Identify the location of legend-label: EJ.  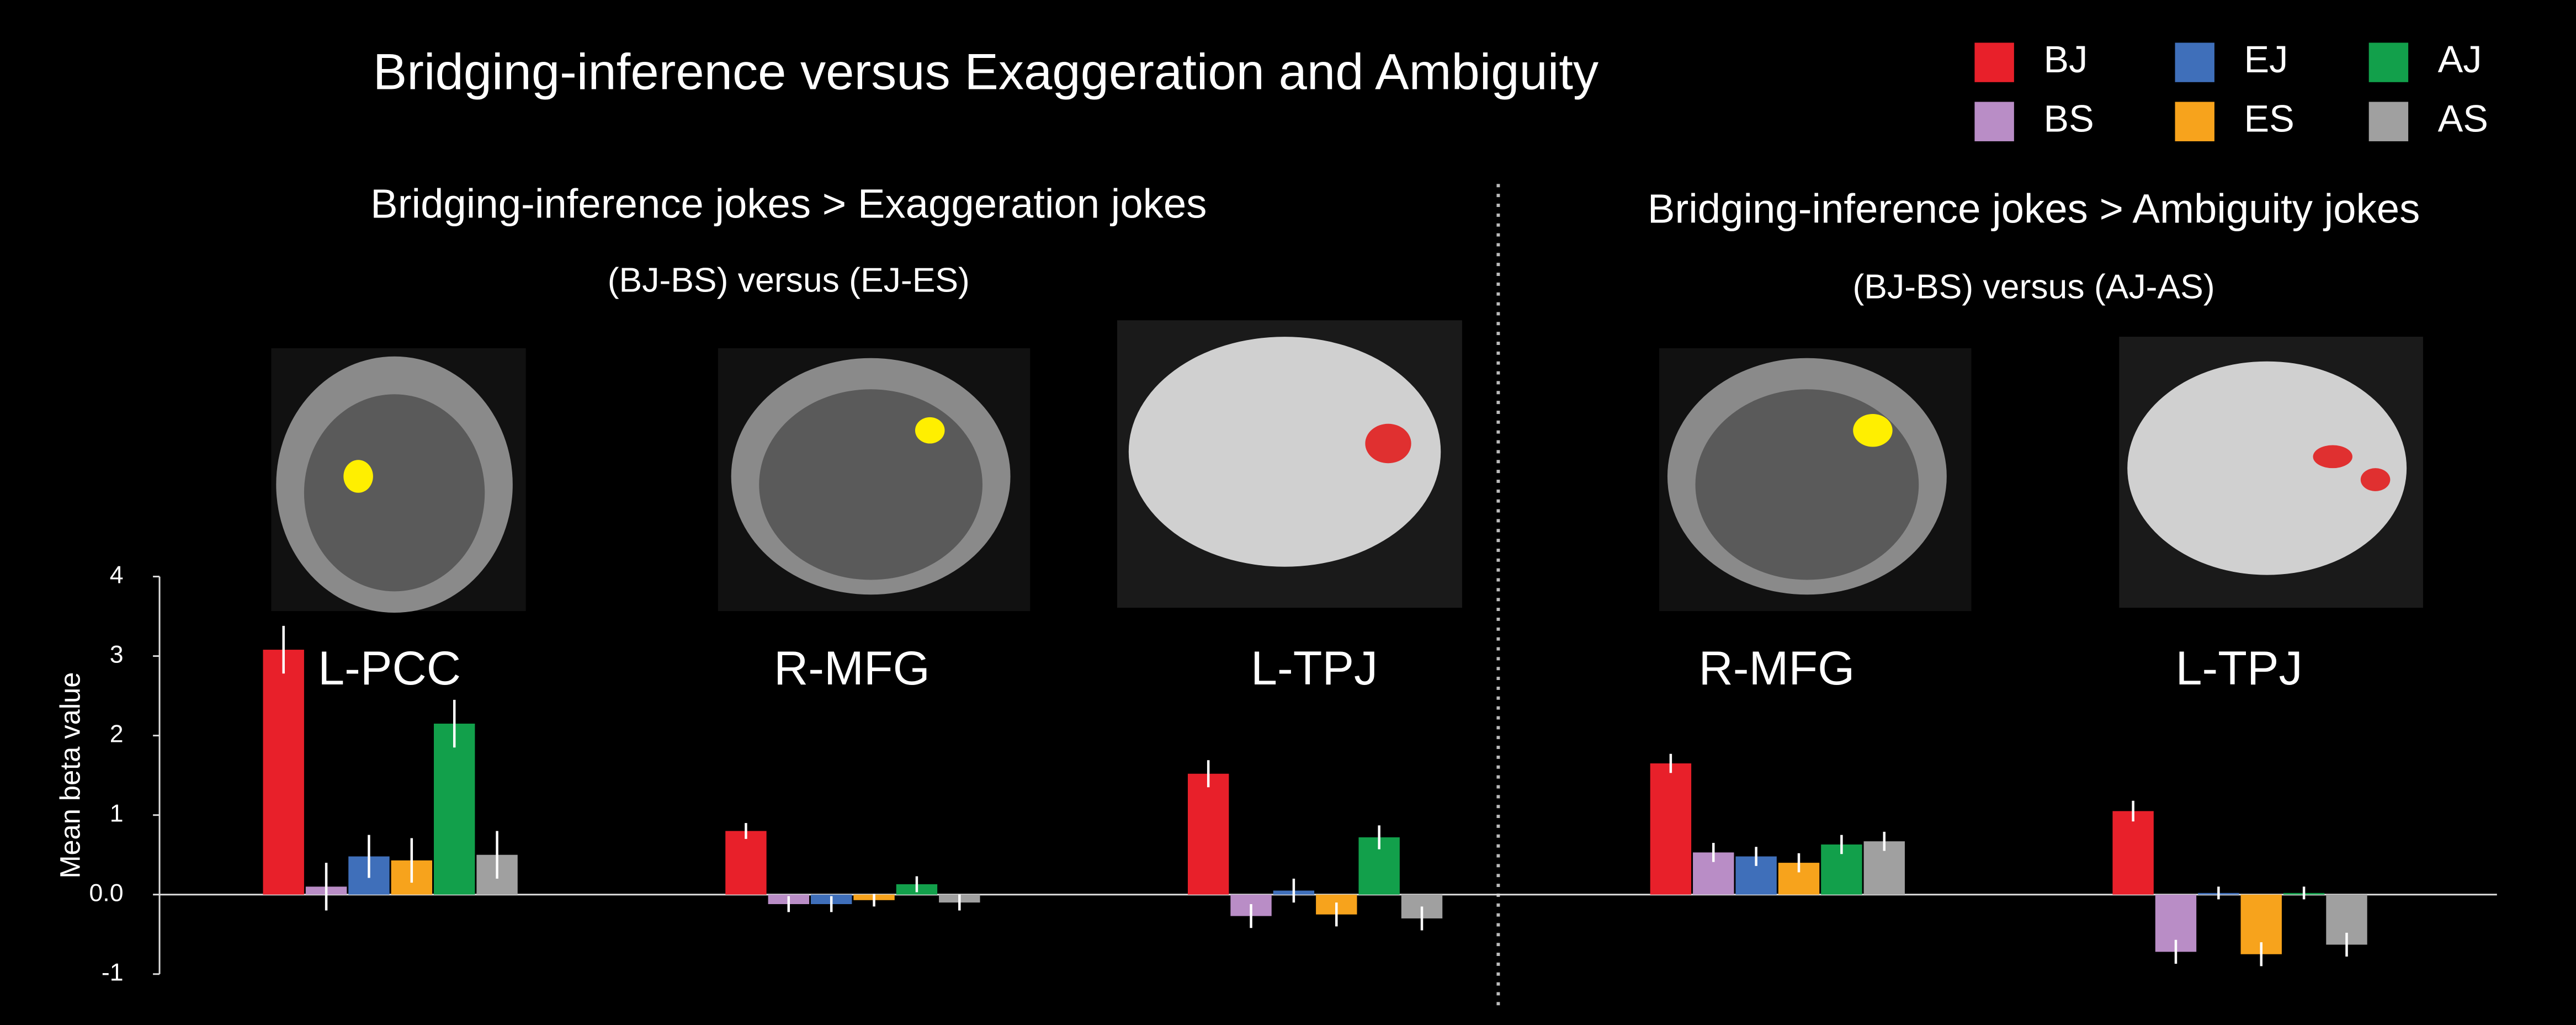
(2266, 59).